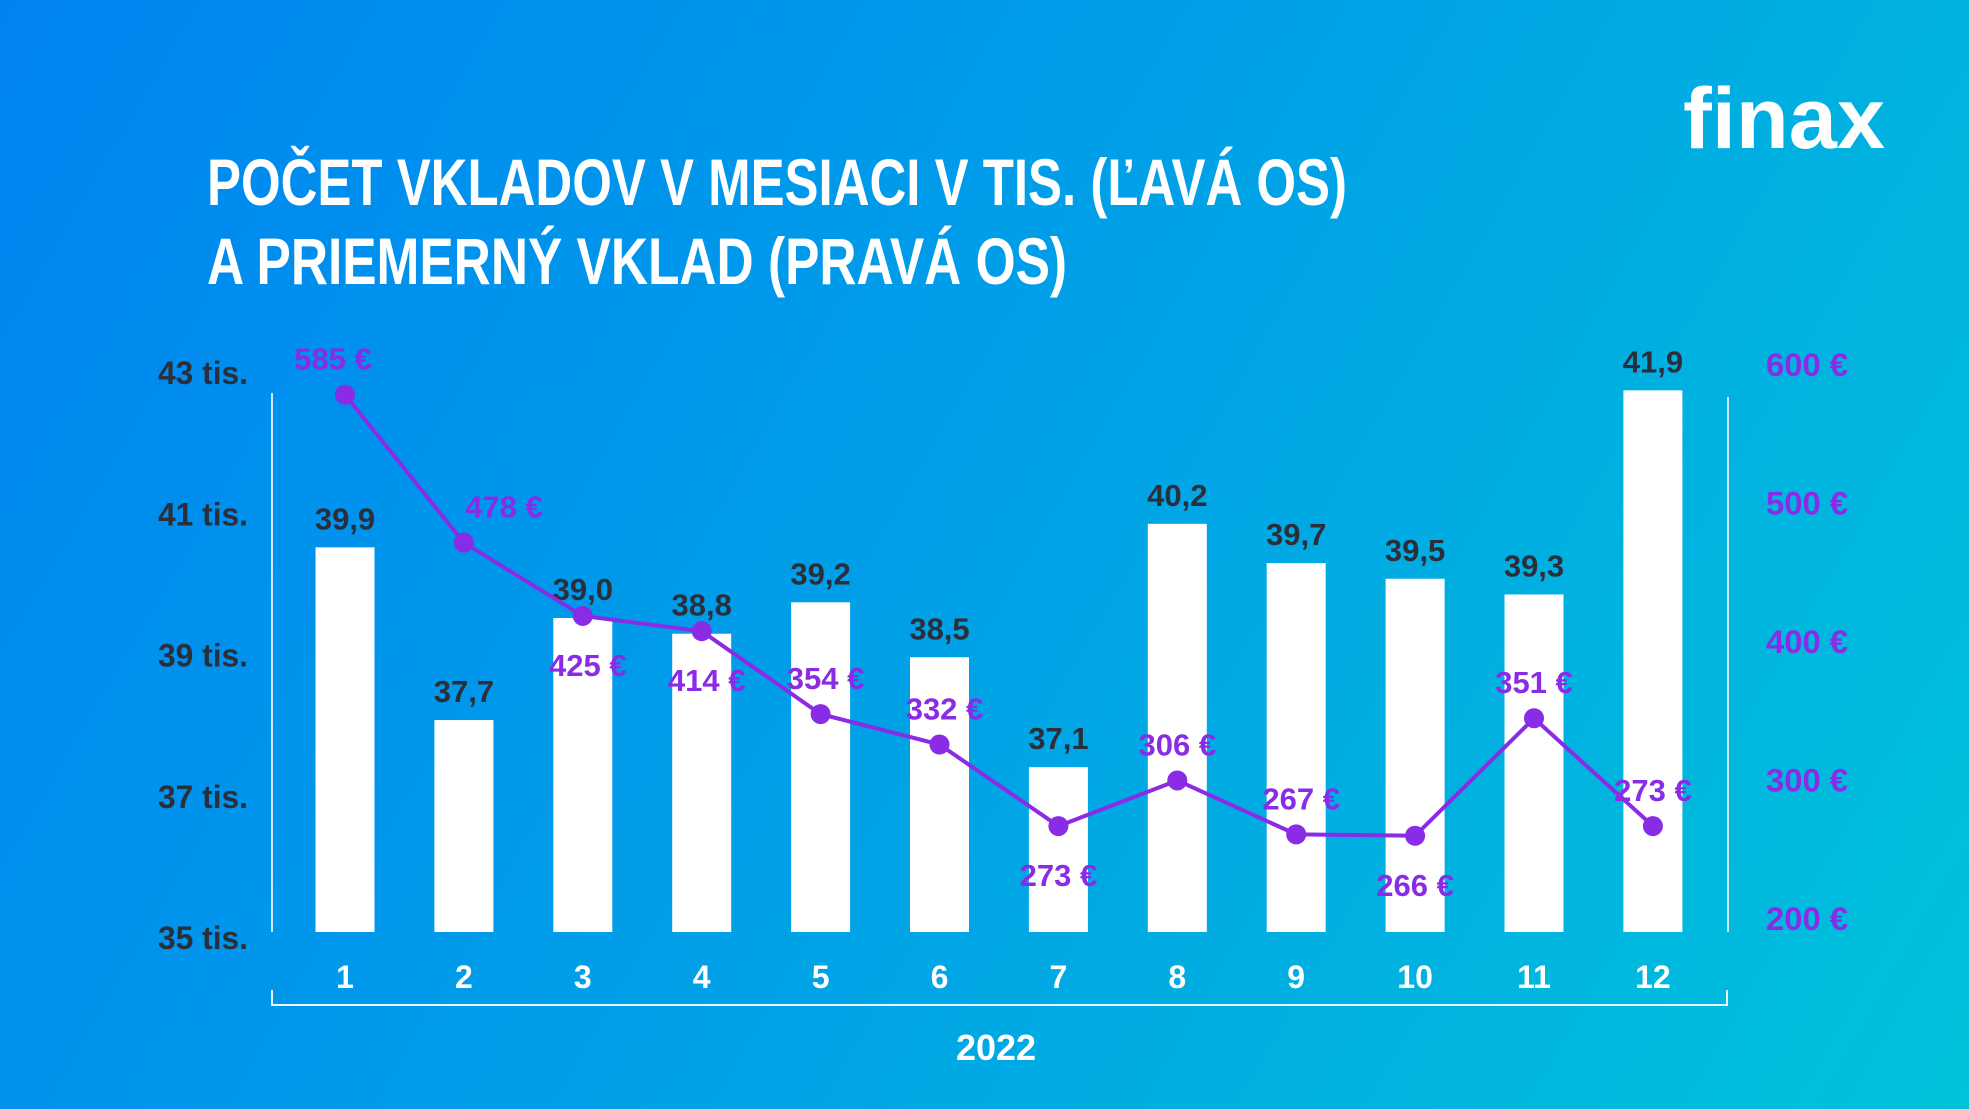  I want to click on left-axis-tick-label: 39 tis., so click(203, 656).